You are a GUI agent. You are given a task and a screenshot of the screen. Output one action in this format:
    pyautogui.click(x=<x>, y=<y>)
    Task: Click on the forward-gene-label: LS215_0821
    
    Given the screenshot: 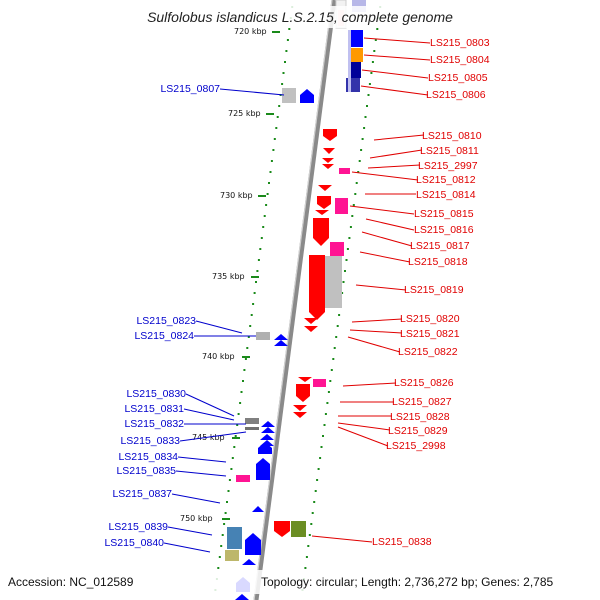 What is the action you would take?
    pyautogui.click(x=430, y=334)
    